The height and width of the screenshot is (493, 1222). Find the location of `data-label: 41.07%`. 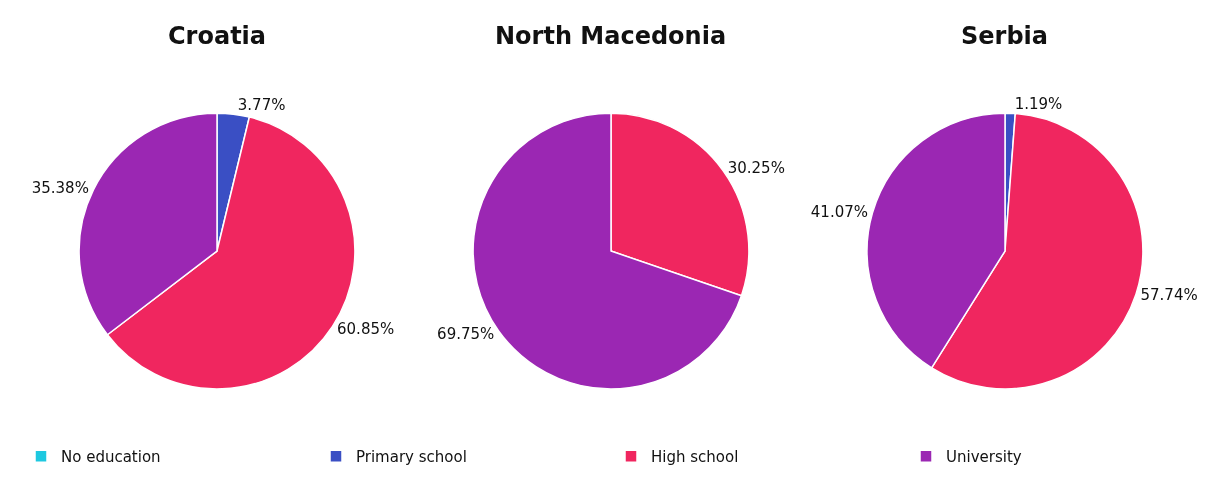

data-label: 41.07% is located at coordinates (839, 212).